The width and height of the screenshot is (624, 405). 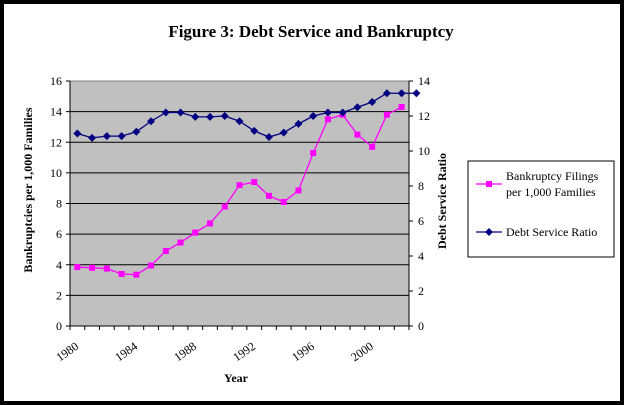 I want to click on x-tick-label: 1984, so click(x=126, y=351).